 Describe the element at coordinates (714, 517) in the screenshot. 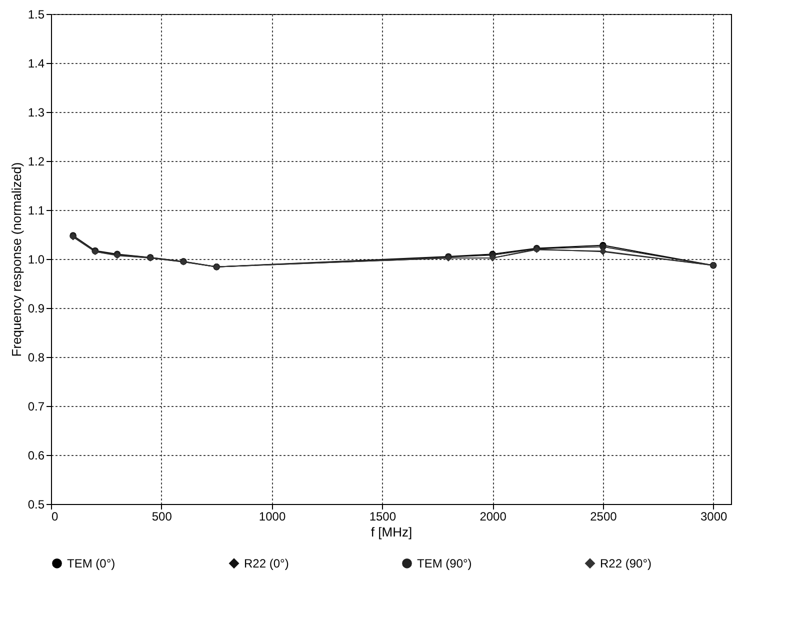

I see `x-tick-label: 3000` at that location.